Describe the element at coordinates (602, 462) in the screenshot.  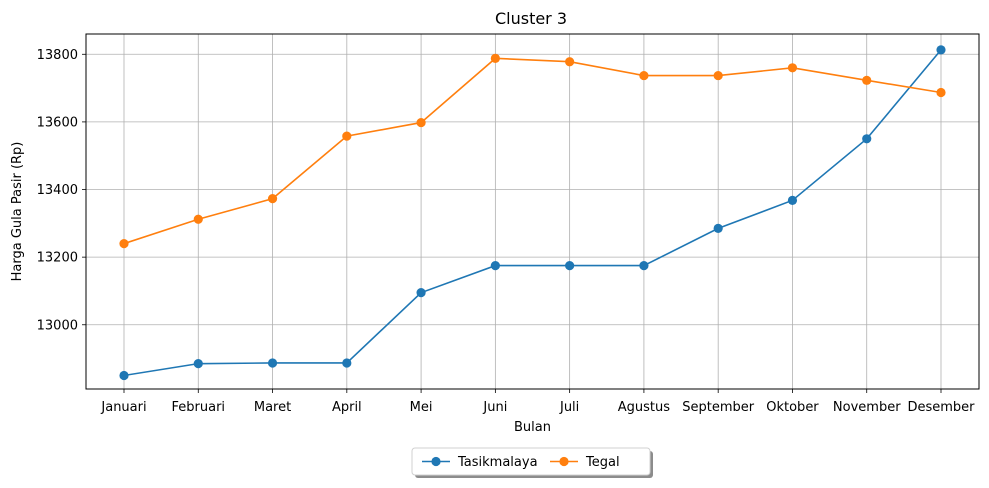
I see `legend-label: Tegal` at that location.